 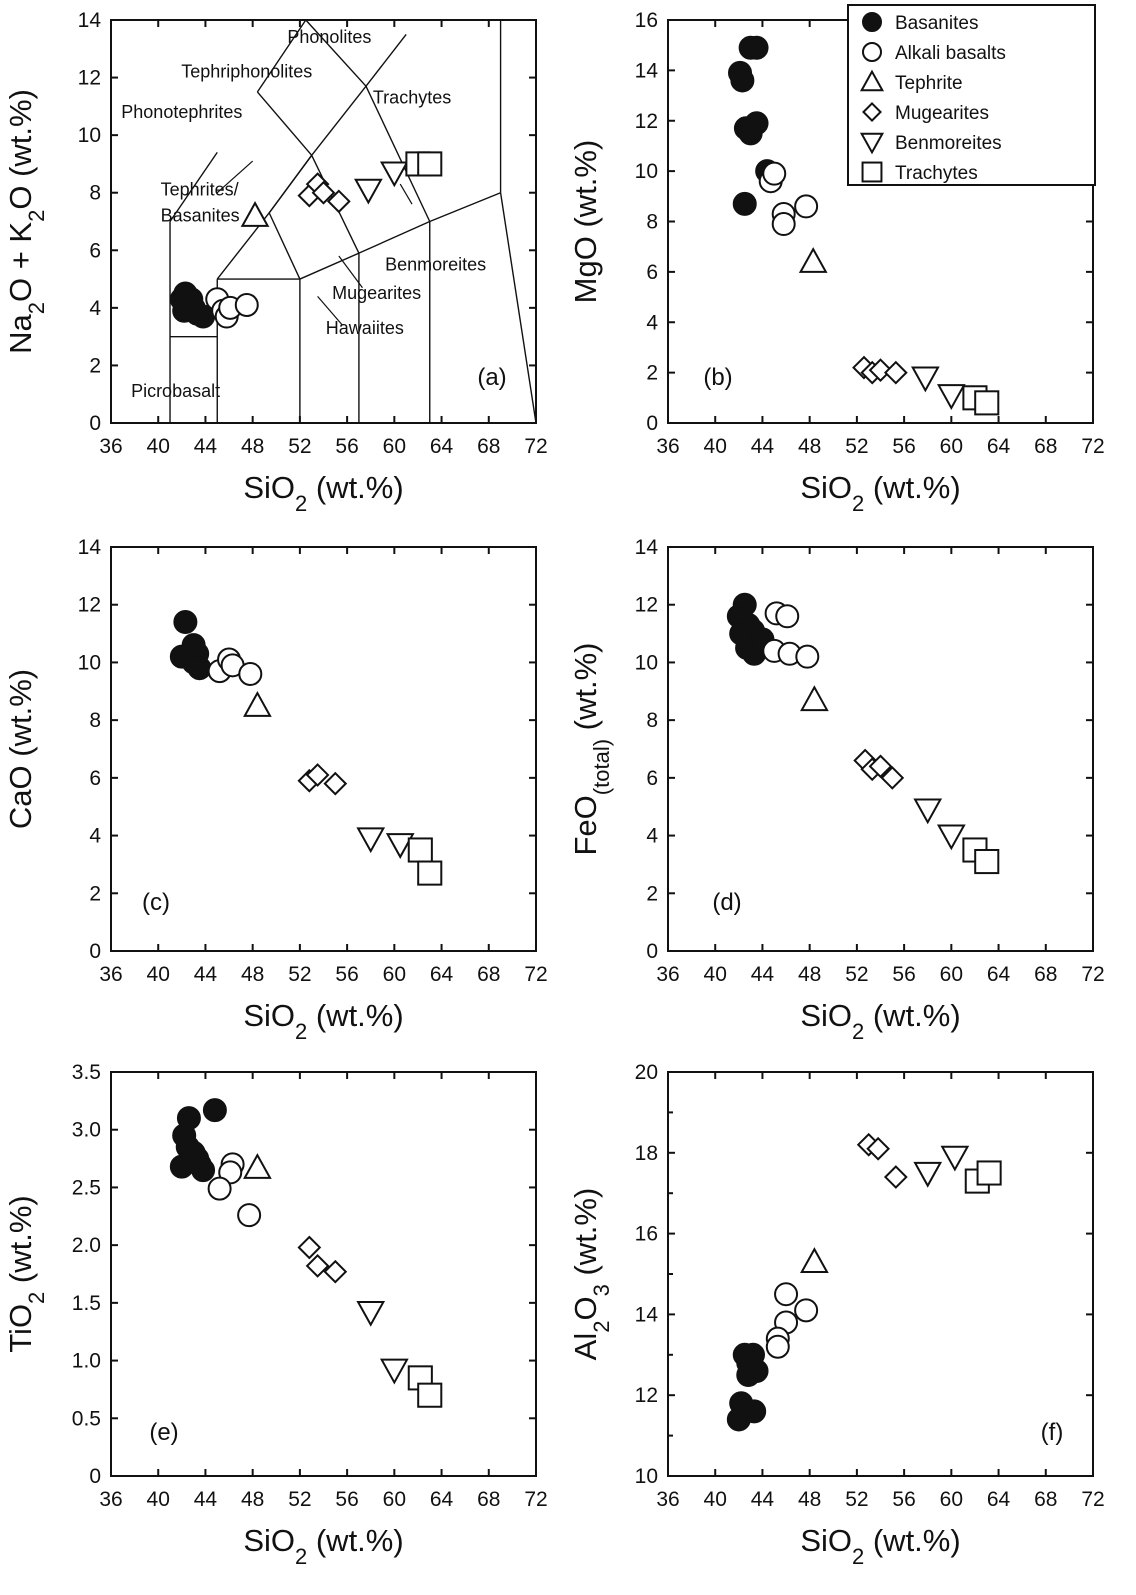 What do you see at coordinates (864, 225) in the screenshot?
I see `panel-b-points` at bounding box center [864, 225].